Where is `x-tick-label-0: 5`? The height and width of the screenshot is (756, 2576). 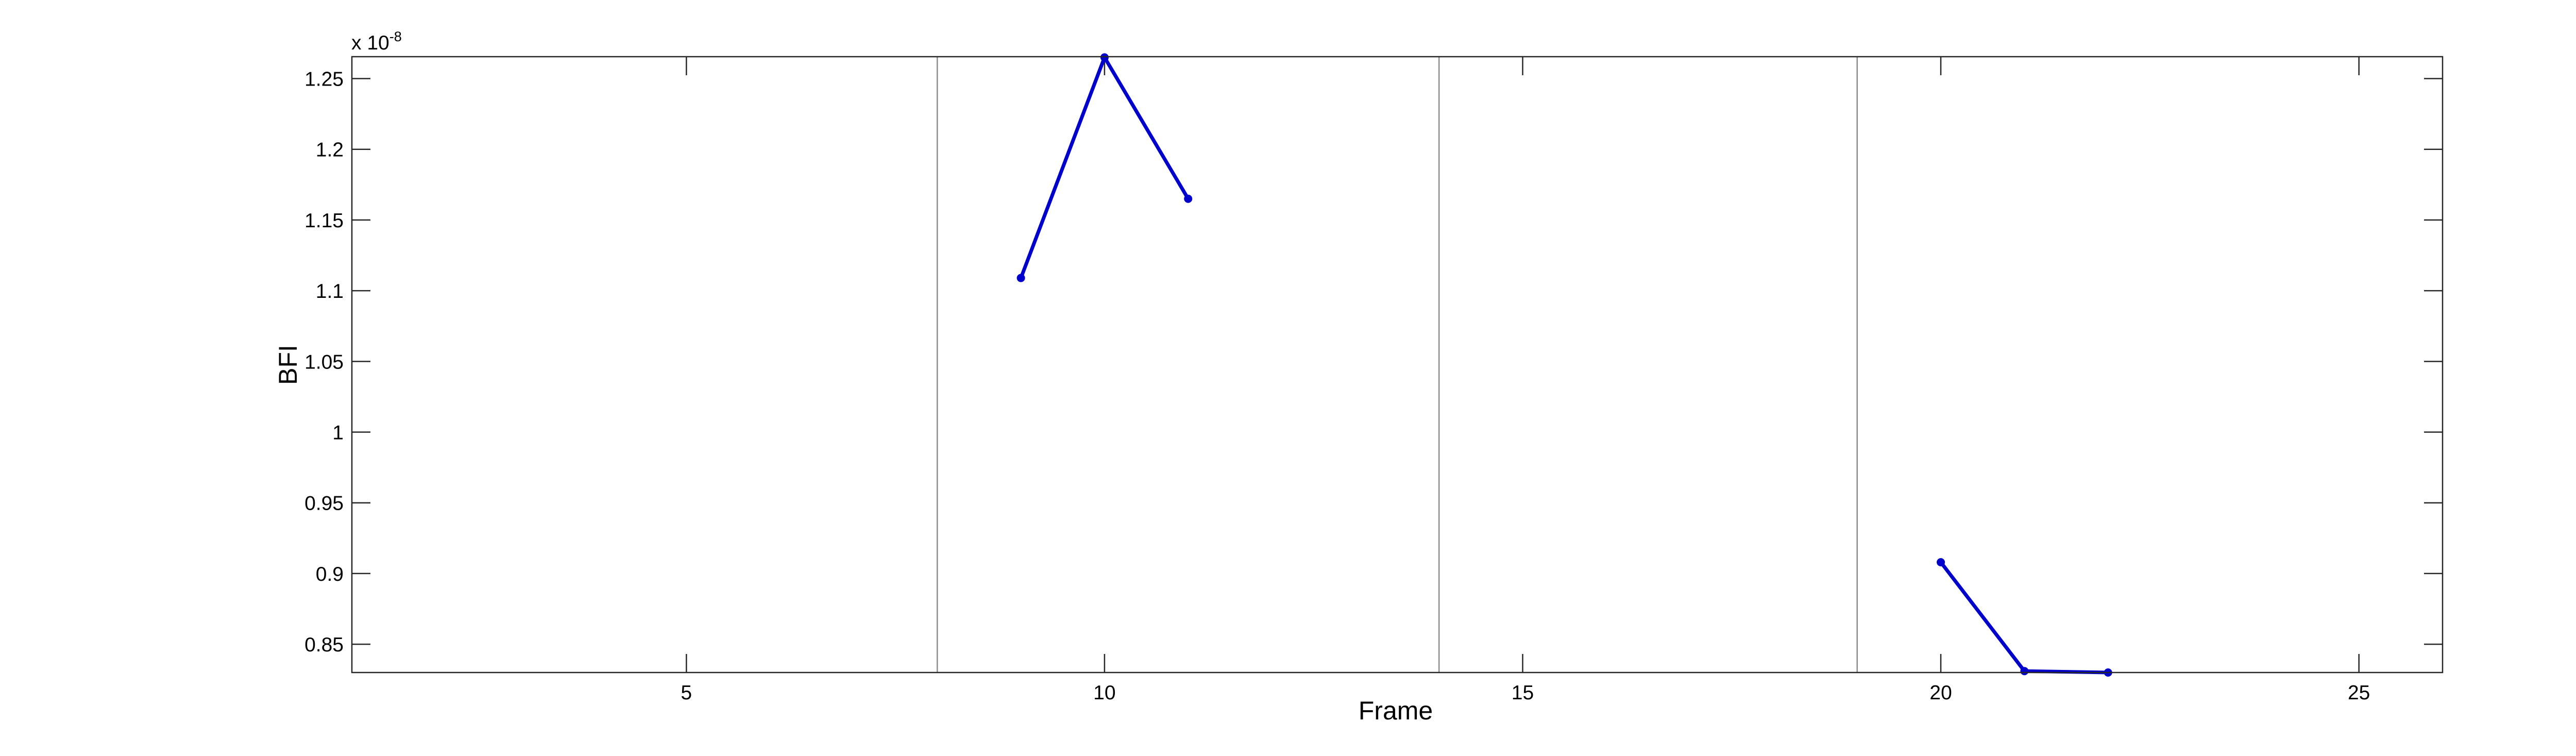
x-tick-label-0: 5 is located at coordinates (686, 693).